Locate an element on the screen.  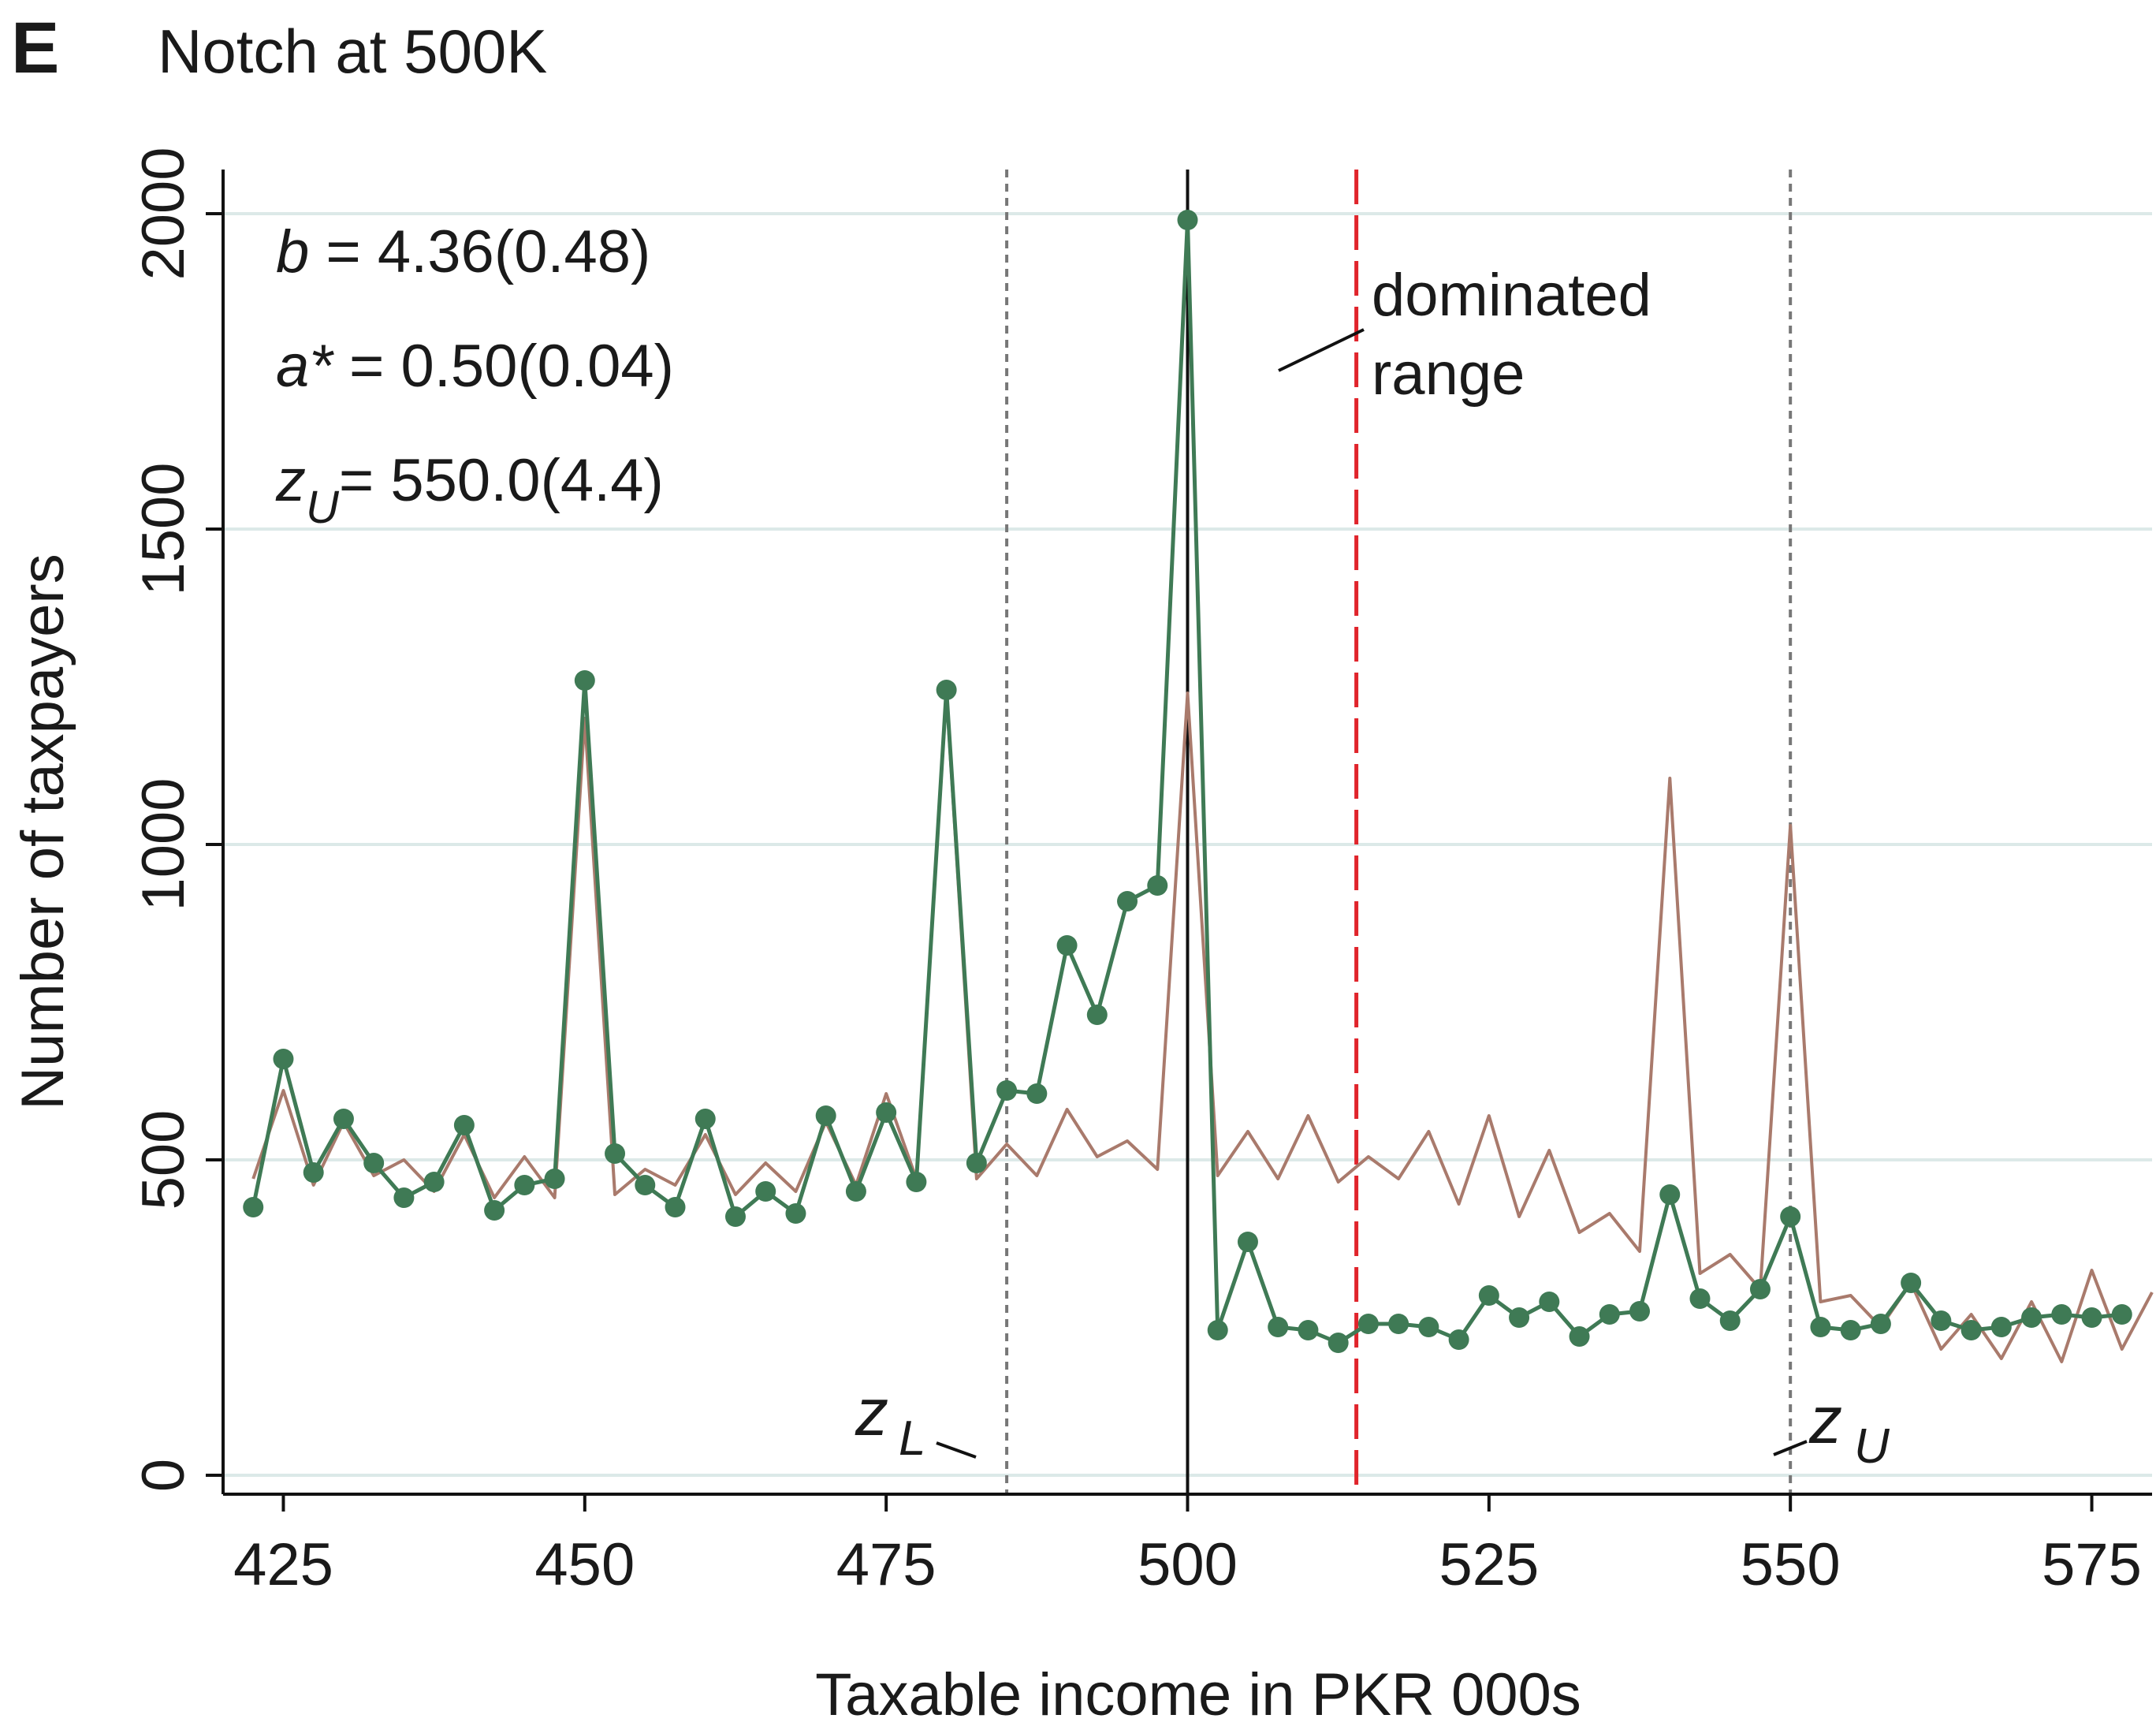
z-upper-symbol: z is located at coordinates (1825, 1420).